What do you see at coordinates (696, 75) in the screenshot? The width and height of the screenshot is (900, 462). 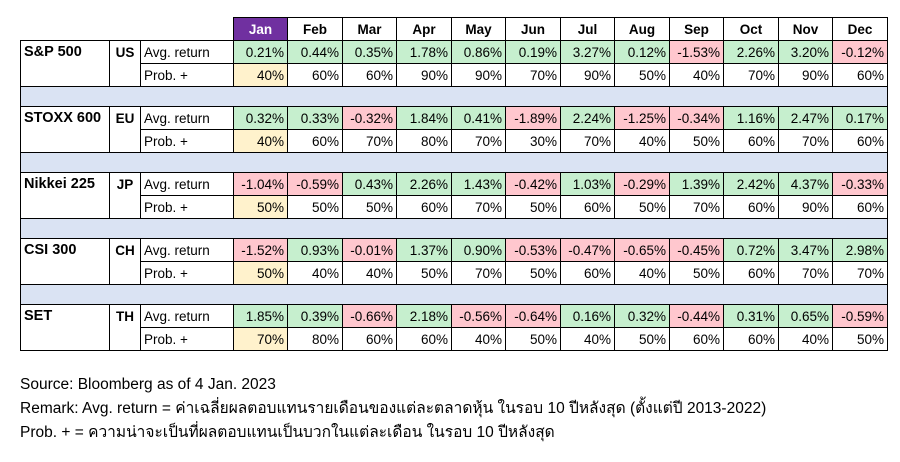 I see `prob-sep-cell: 40%` at bounding box center [696, 75].